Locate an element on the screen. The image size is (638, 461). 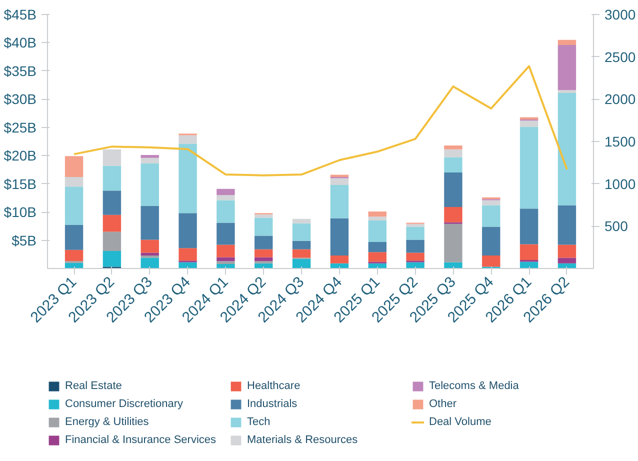
y2-tick-label: 500 is located at coordinates (616, 226).